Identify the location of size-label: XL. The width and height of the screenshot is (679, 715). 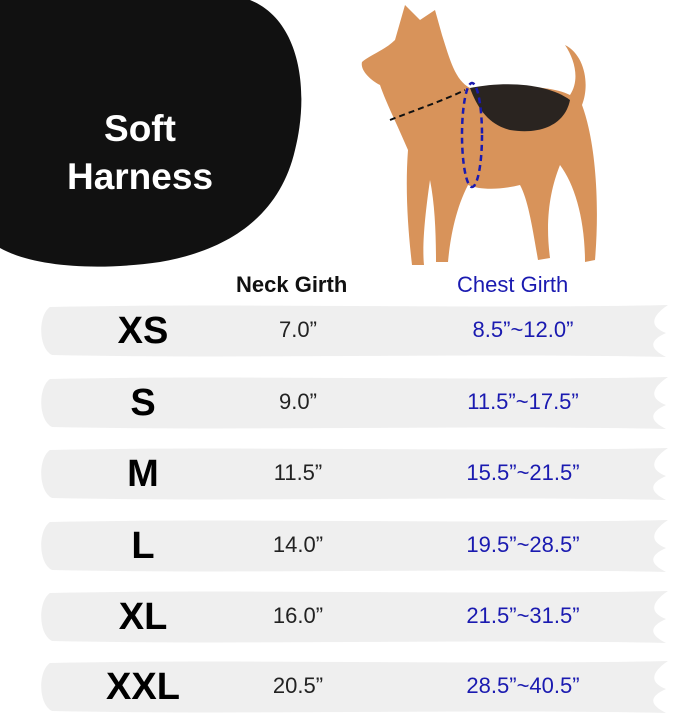
(143, 617).